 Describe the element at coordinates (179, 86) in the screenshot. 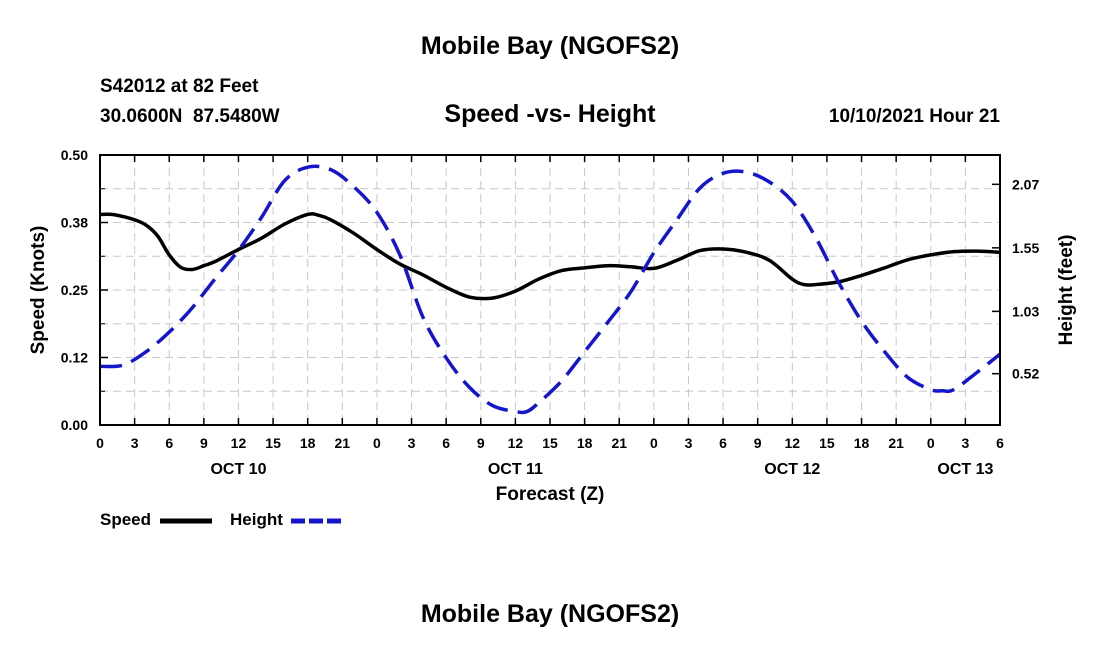

I see `station-label: S42012 at 82 Feet` at that location.